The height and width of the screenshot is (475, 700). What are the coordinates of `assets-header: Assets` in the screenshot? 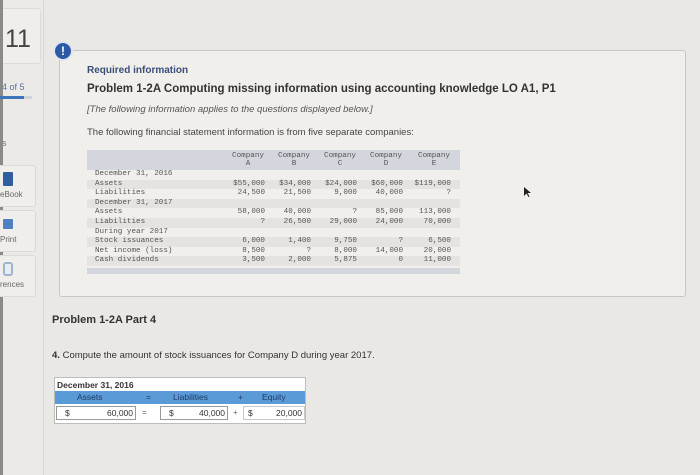 It's located at (90, 397).